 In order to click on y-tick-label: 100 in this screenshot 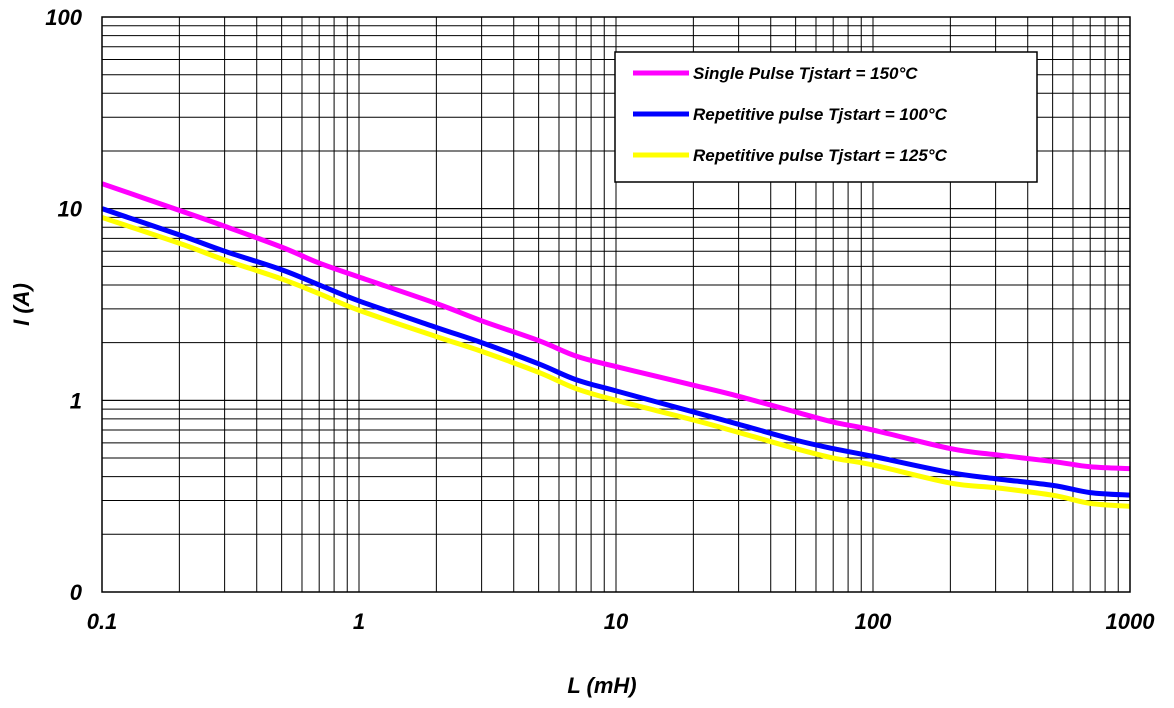, I will do `click(63, 17)`.